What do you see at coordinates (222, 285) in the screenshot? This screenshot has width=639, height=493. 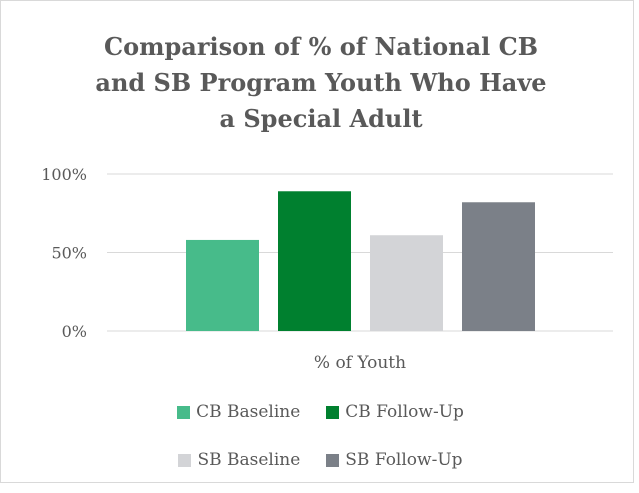 I see `bar-cb-baseline` at bounding box center [222, 285].